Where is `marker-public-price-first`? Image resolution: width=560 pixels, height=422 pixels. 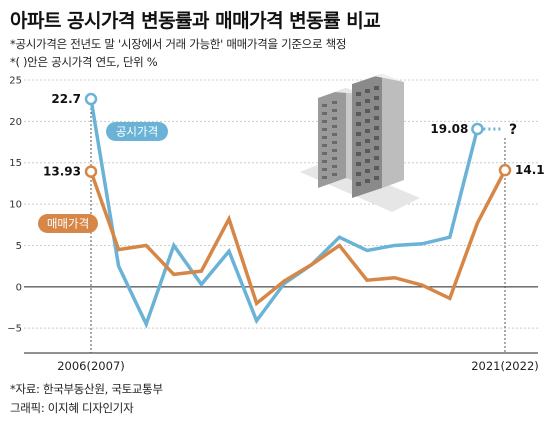 marker-public-price-first is located at coordinates (91, 99).